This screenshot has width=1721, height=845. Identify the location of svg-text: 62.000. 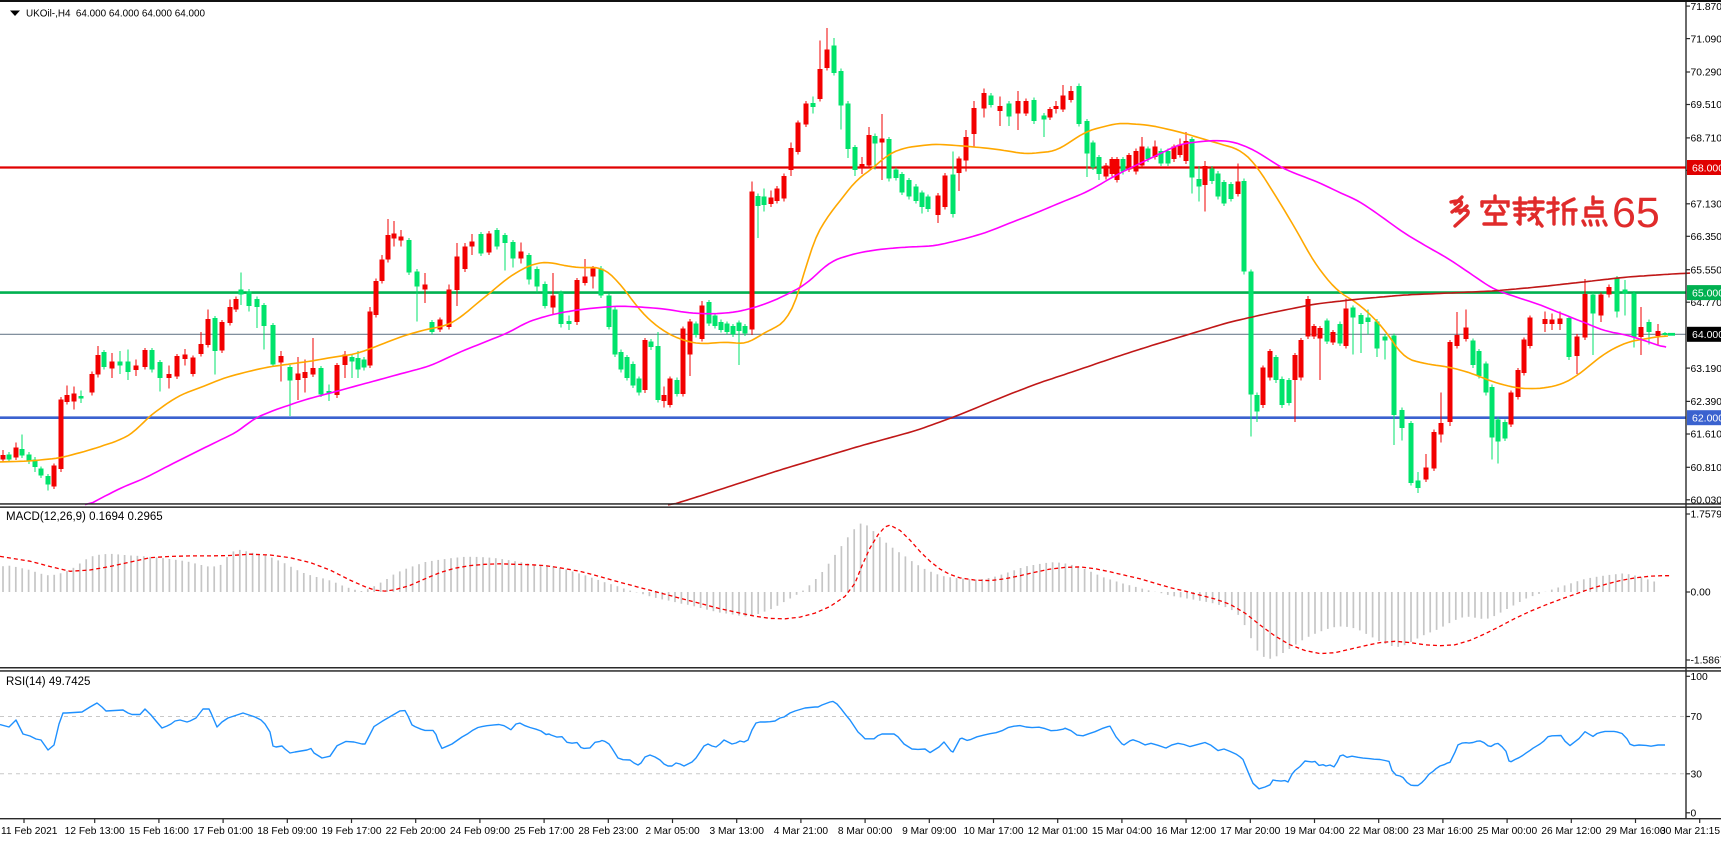
(1706, 419).